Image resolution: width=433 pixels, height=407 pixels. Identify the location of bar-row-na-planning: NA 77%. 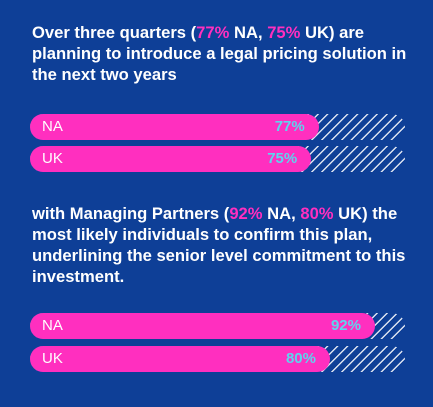
(217, 127).